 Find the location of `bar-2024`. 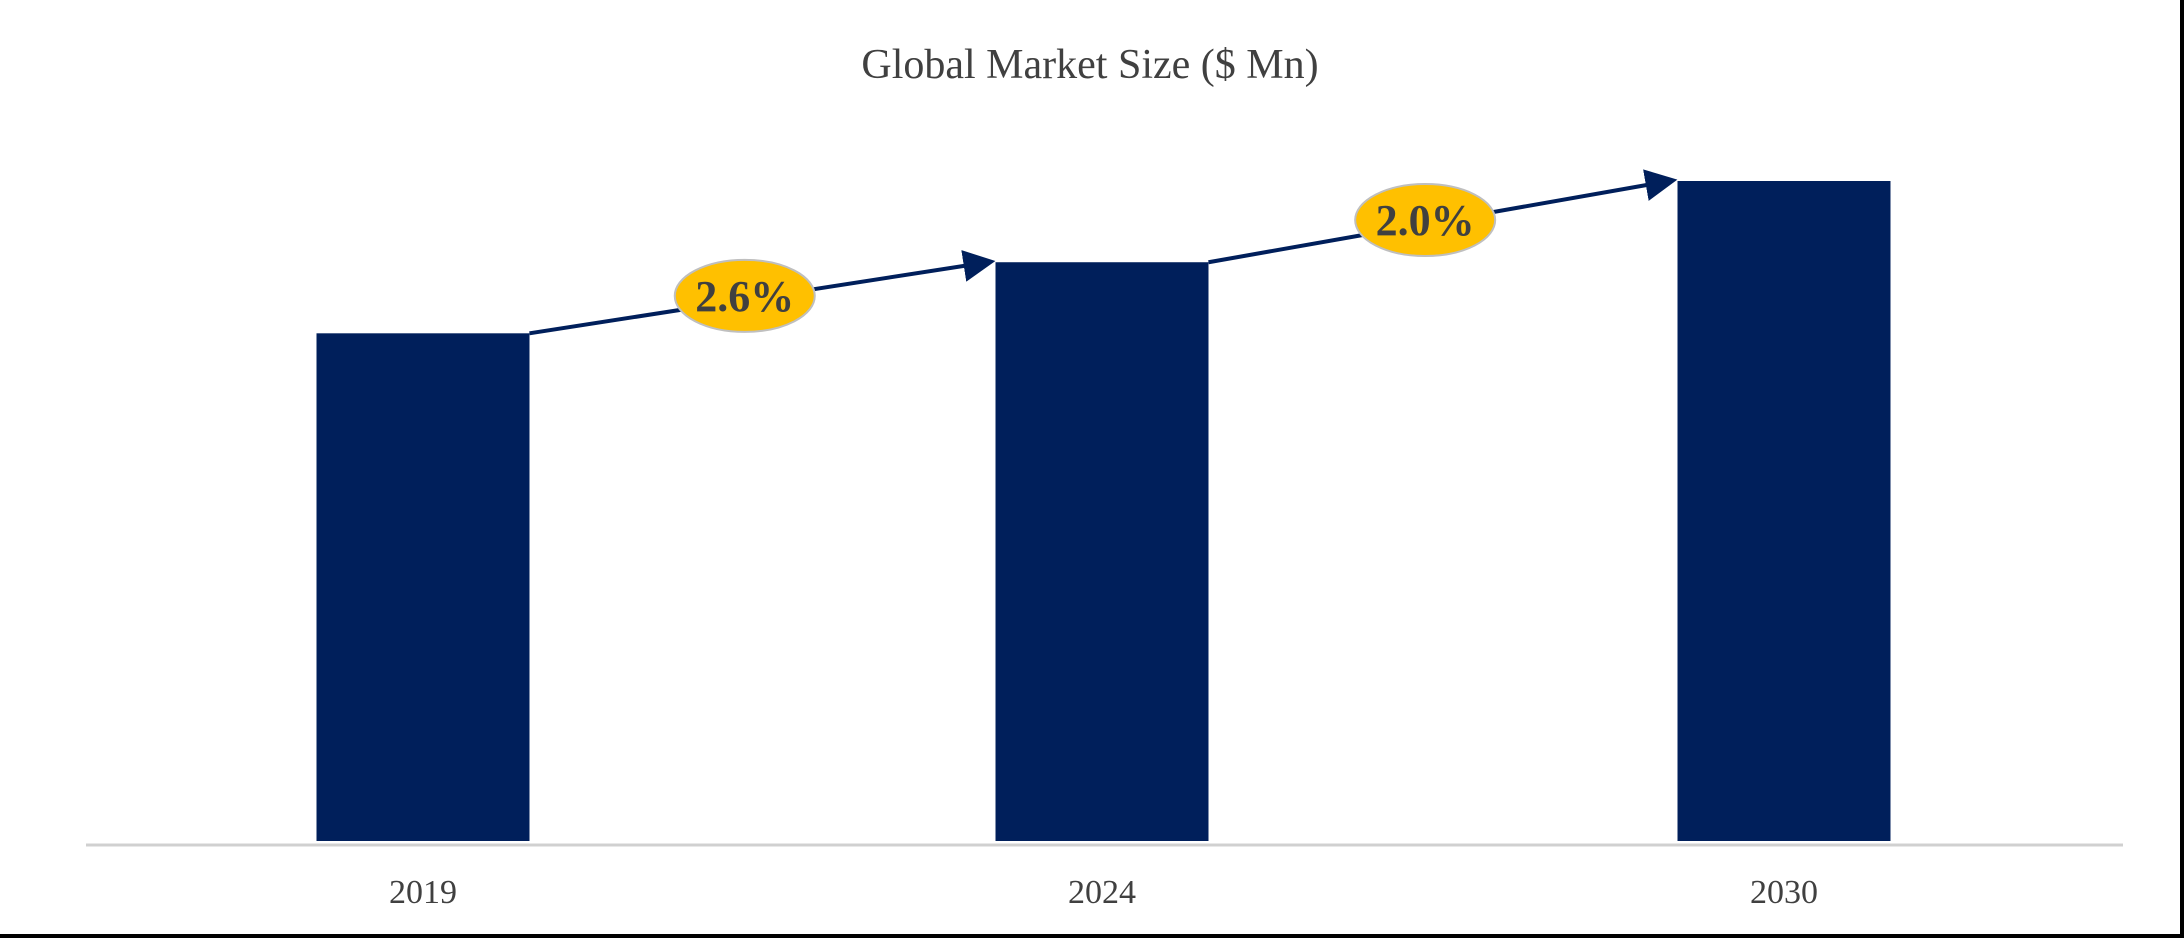

bar-2024 is located at coordinates (1102, 551).